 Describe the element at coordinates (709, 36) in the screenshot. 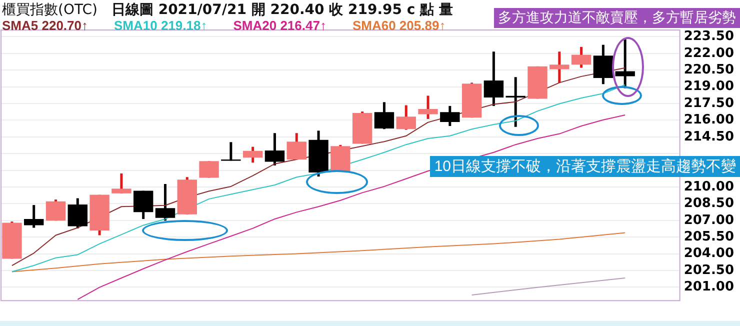

I see `y-tick-label: 223.50` at that location.